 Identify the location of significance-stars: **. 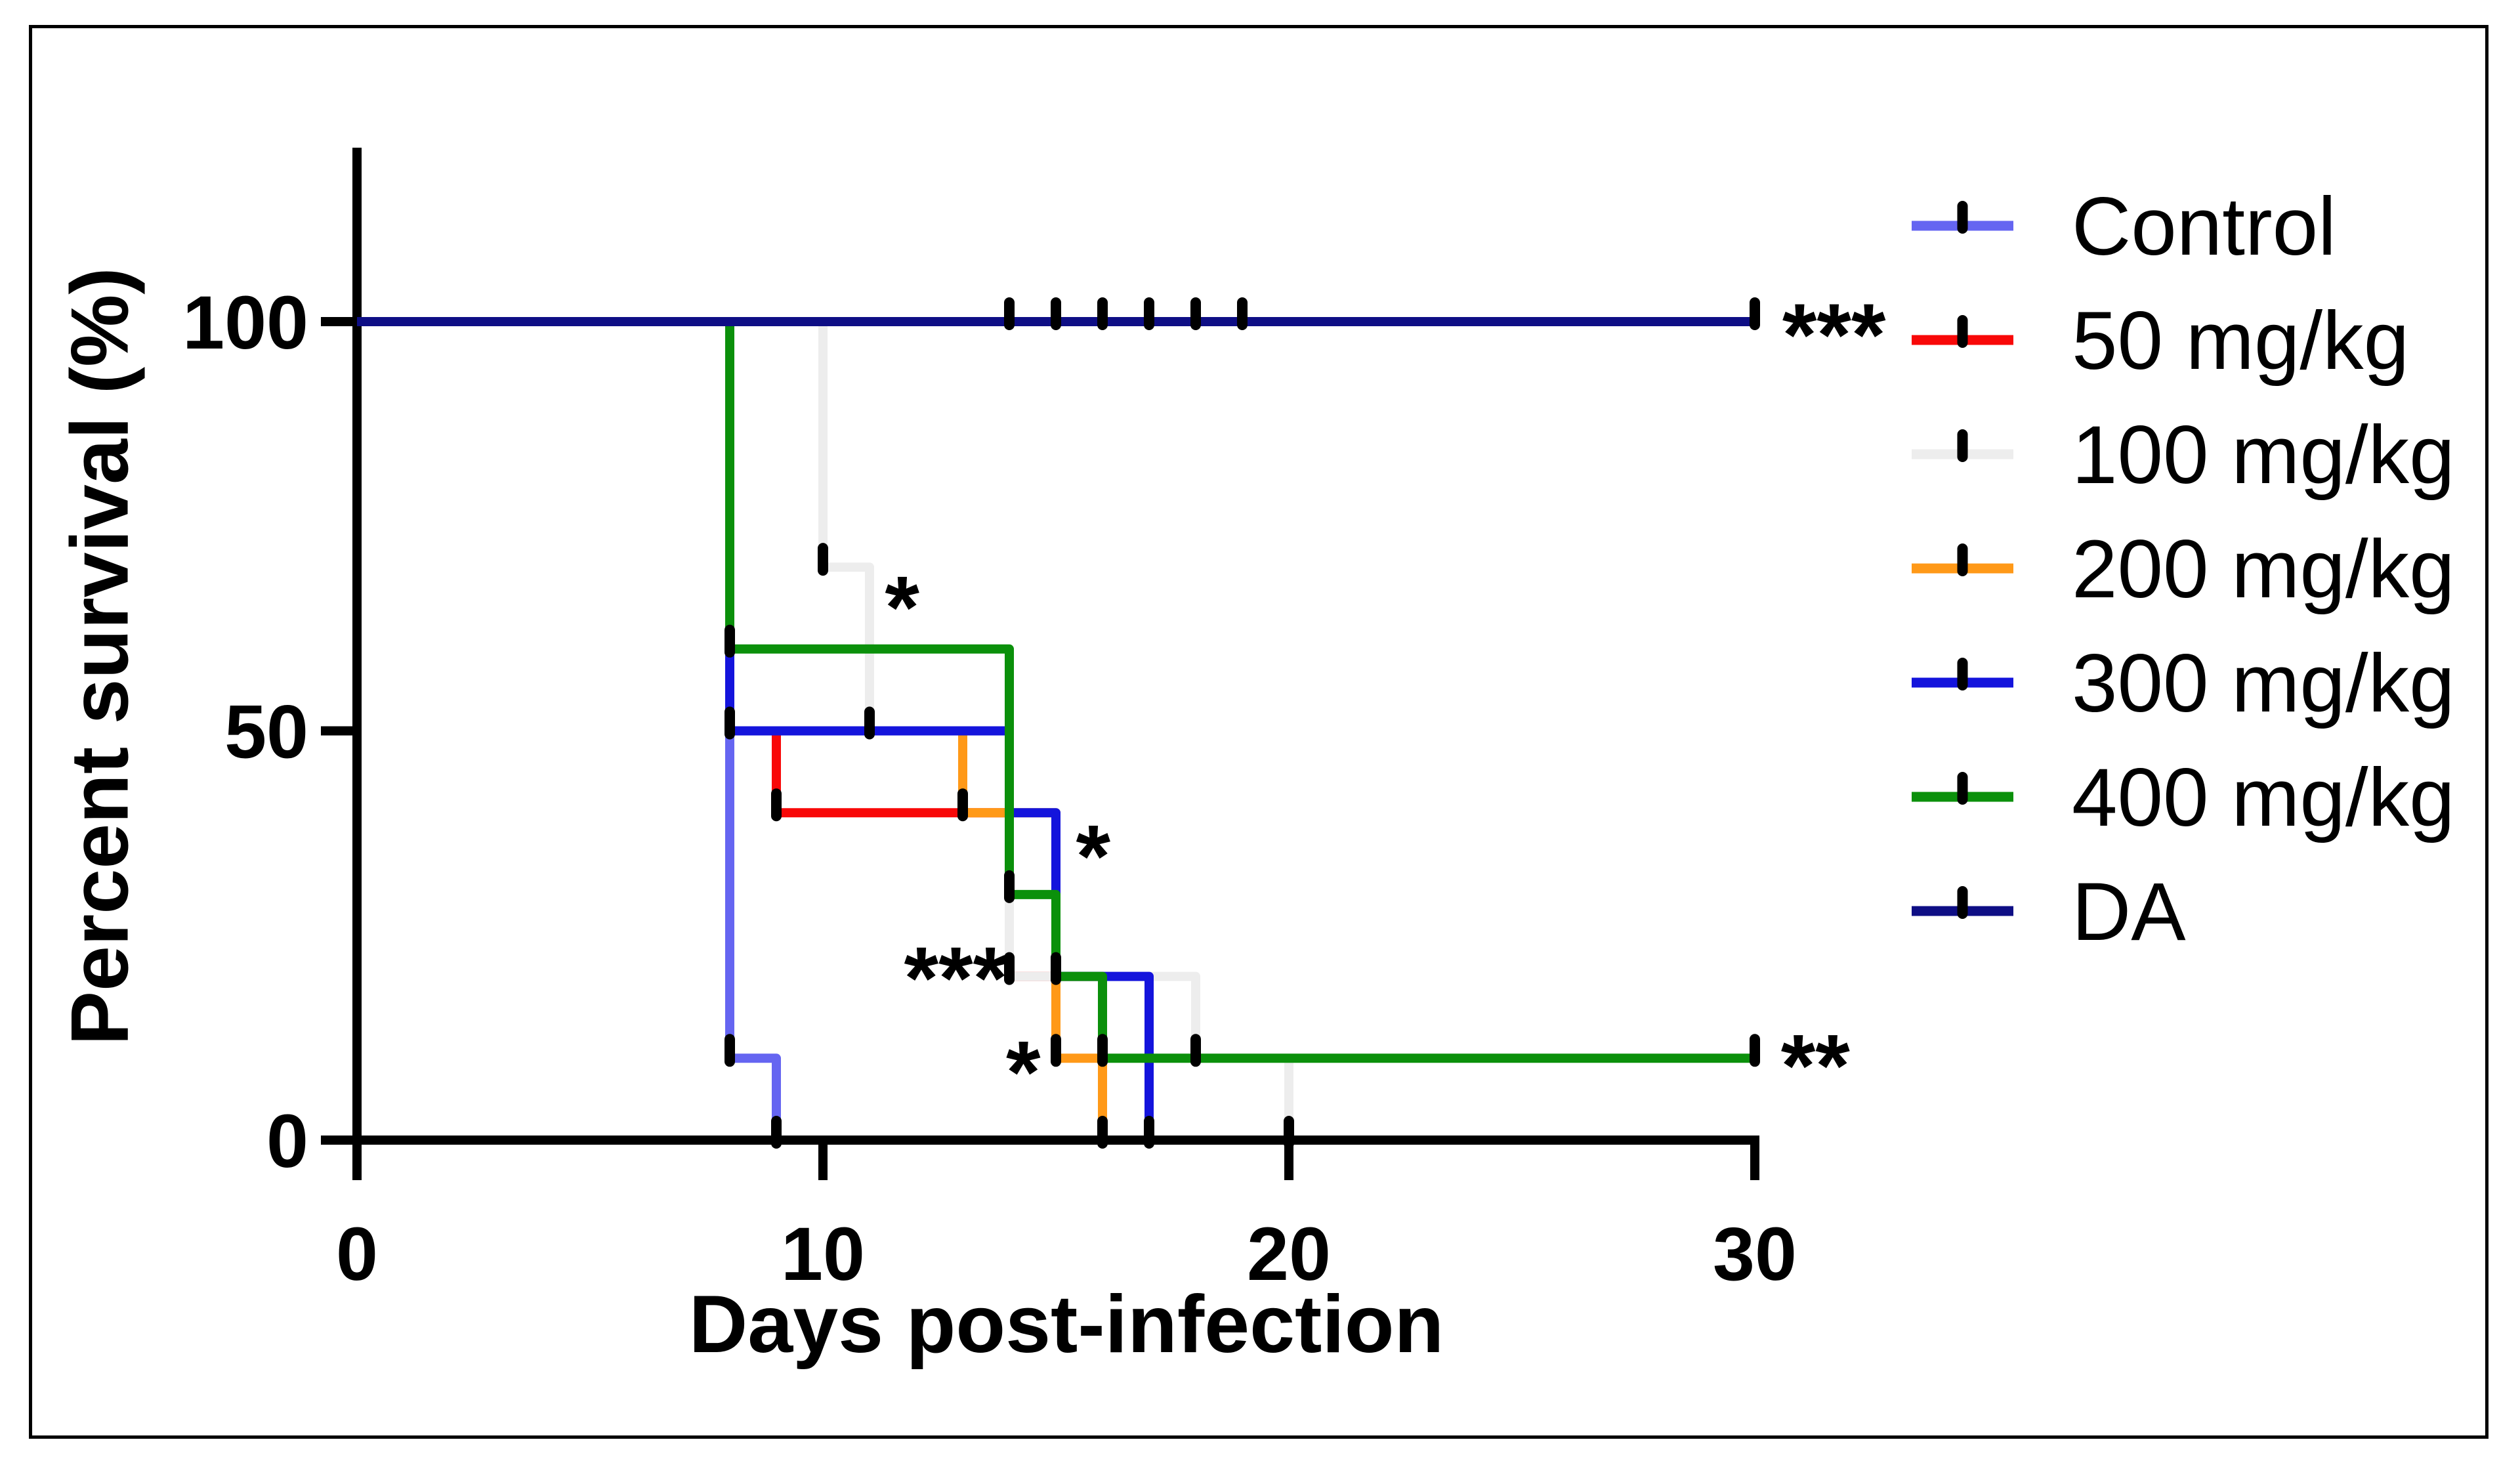
(1816, 1065).